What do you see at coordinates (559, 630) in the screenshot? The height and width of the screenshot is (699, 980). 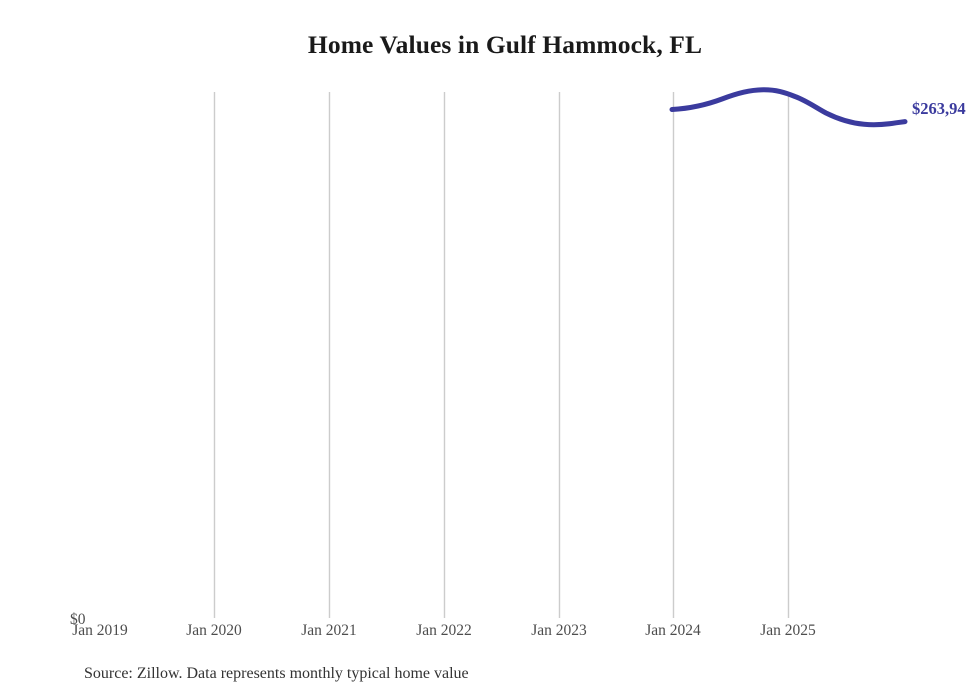 I see `x-tick-label-4: Jan 2023` at bounding box center [559, 630].